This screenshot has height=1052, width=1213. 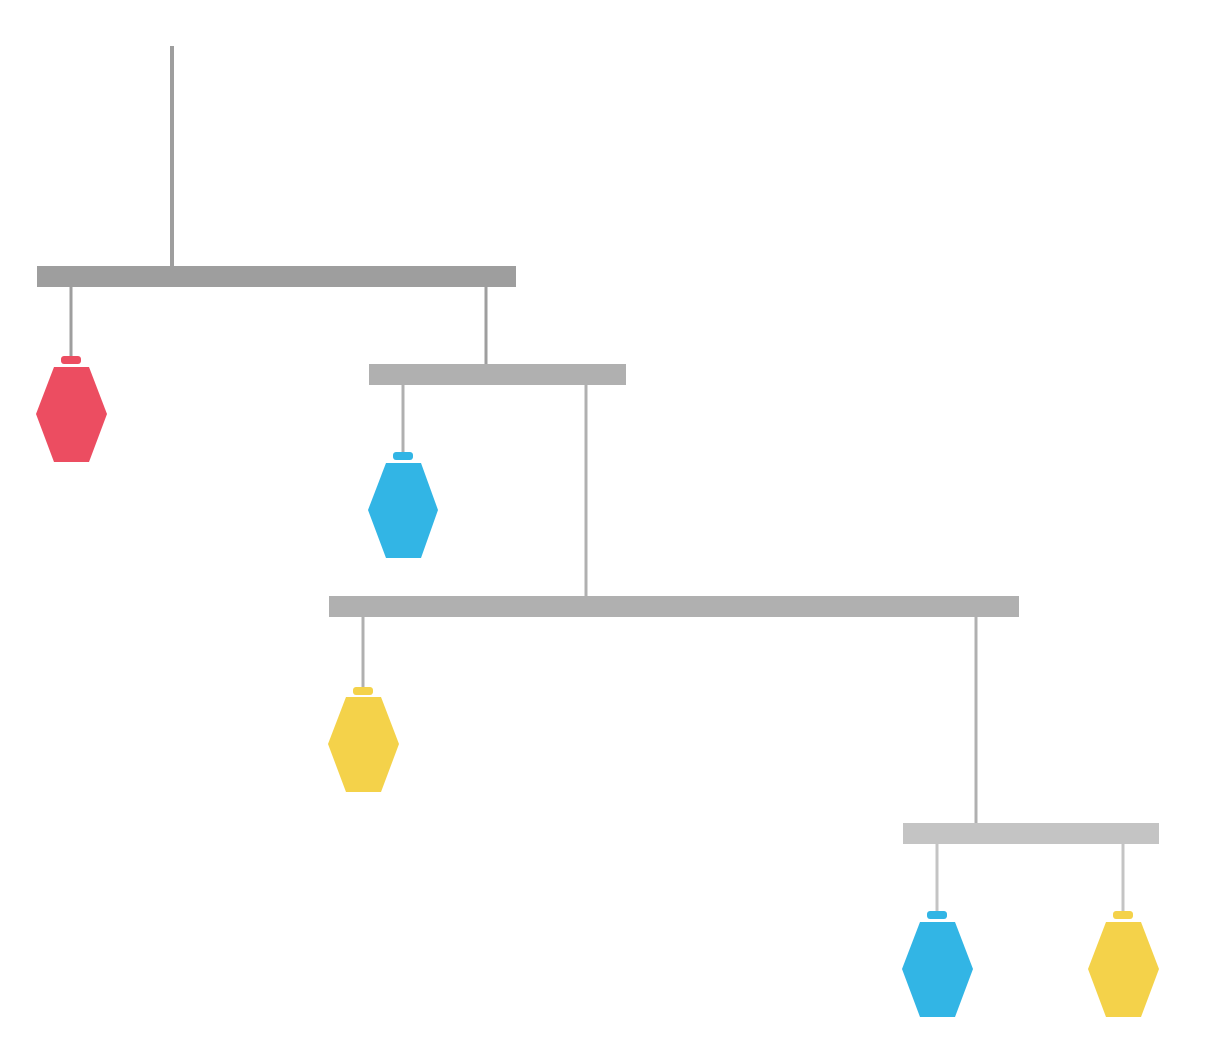 I want to click on ornament-yellow-hexagon-bottom, so click(x=1123, y=964).